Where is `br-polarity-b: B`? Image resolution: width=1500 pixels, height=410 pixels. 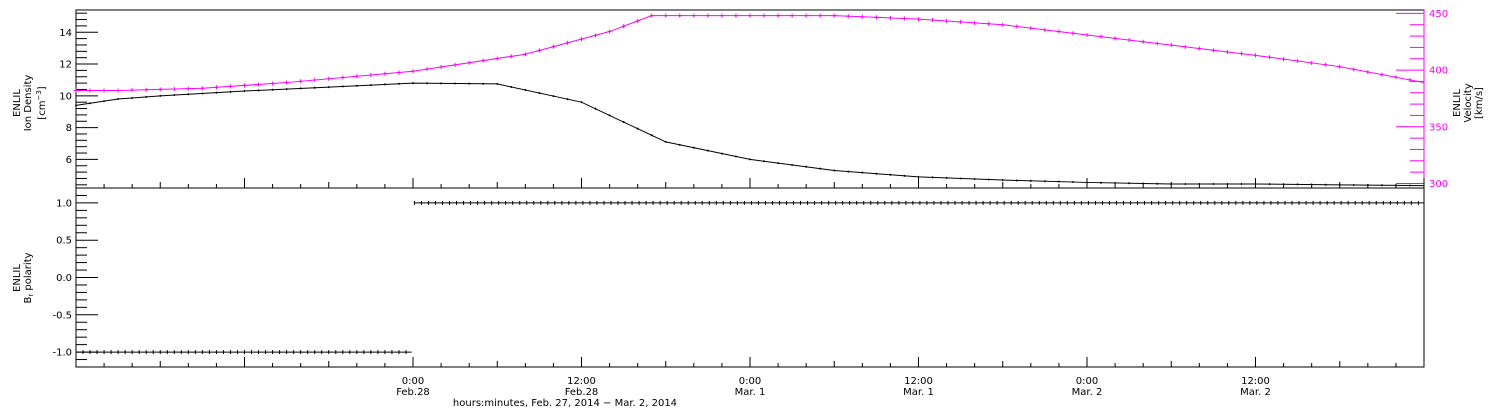 br-polarity-b: B is located at coordinates (28, 300).